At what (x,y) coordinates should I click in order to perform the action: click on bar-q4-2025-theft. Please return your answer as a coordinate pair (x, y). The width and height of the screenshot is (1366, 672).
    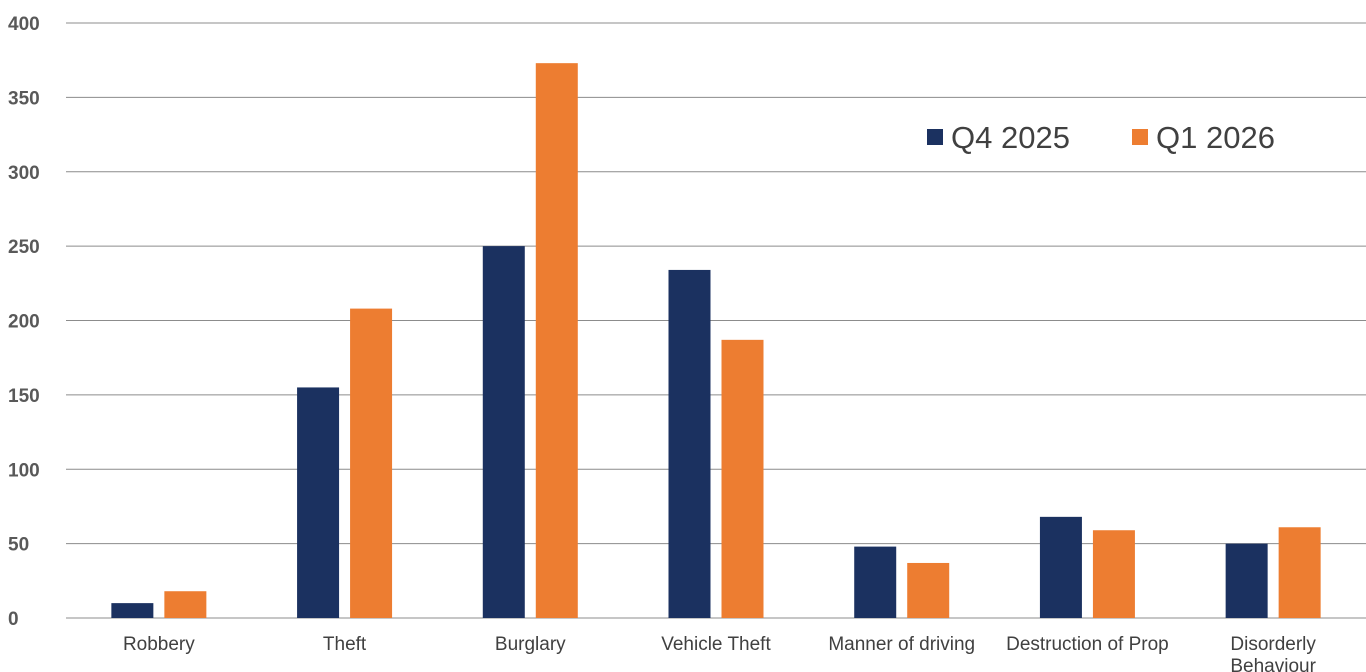
    Looking at the image, I should click on (318, 502).